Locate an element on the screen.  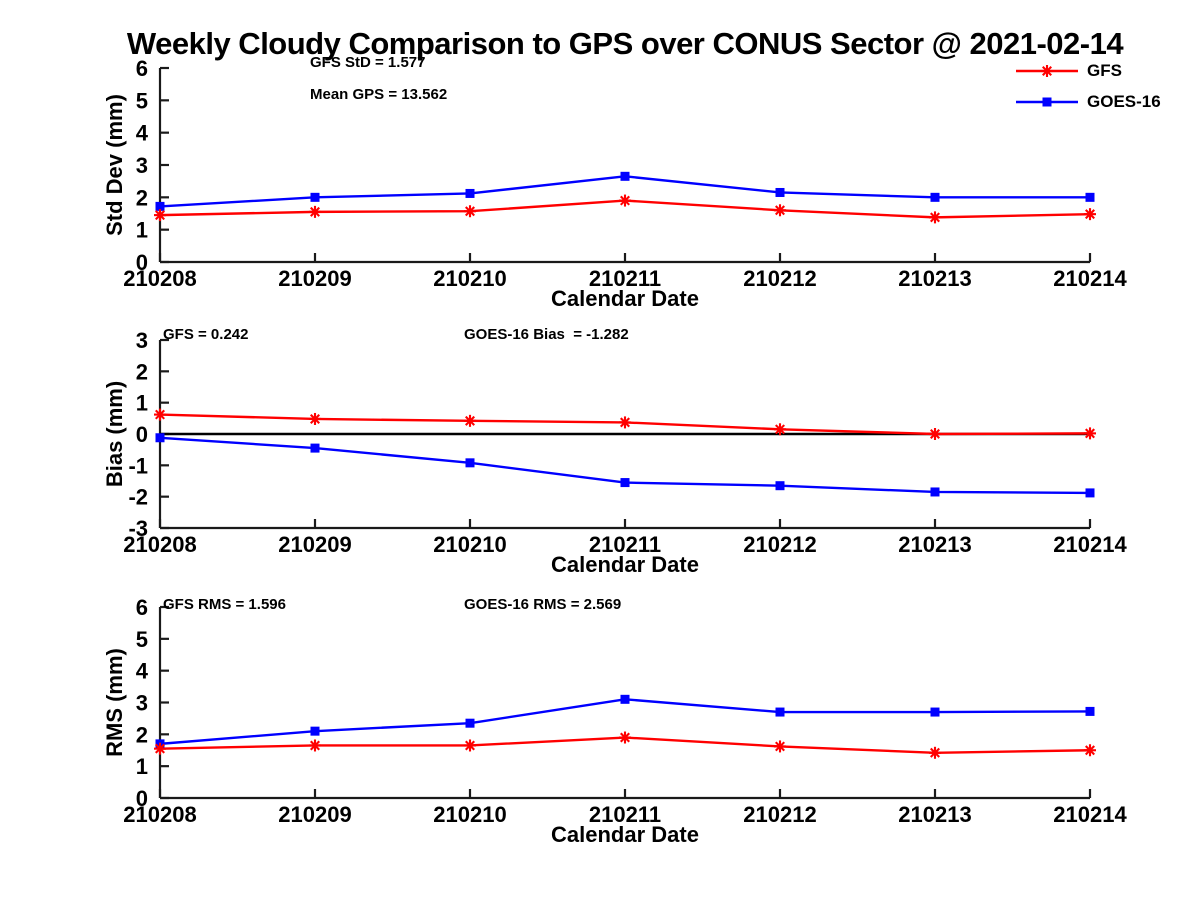
square-marker-icon is located at coordinates (1047, 102).